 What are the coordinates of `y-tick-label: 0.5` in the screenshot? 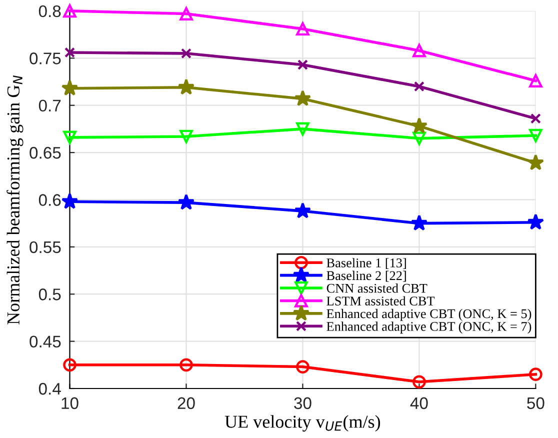 It's located at (49, 294).